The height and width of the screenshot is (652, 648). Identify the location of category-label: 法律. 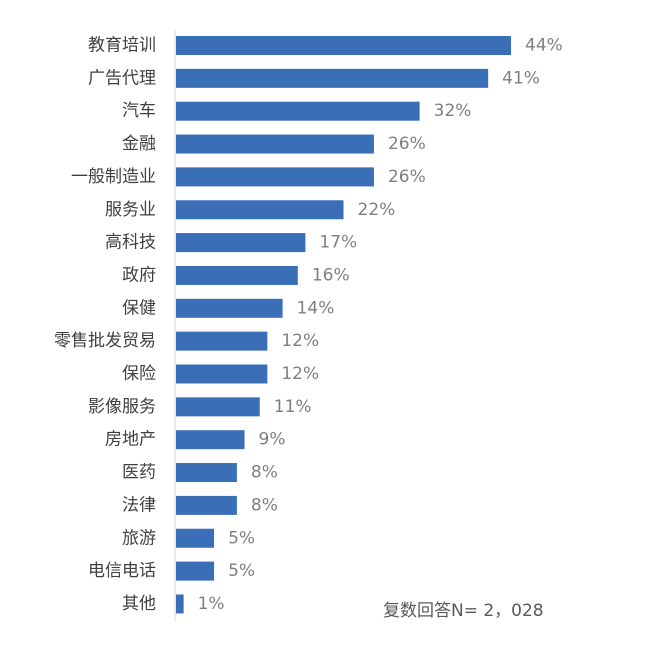
(139, 505).